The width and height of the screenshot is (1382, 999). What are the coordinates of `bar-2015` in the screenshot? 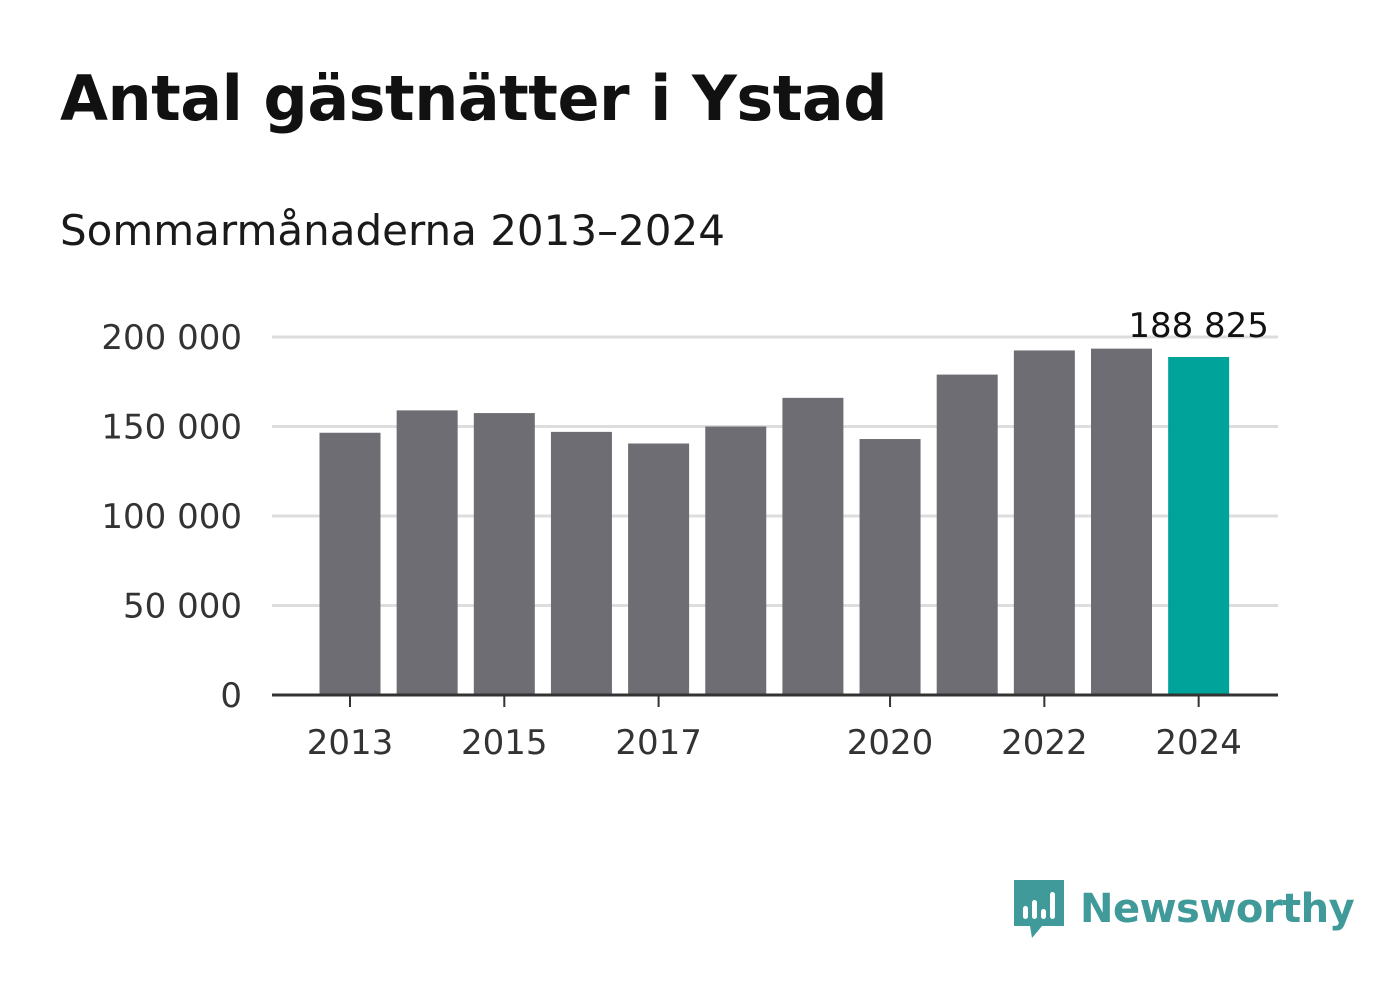 It's located at (504, 554).